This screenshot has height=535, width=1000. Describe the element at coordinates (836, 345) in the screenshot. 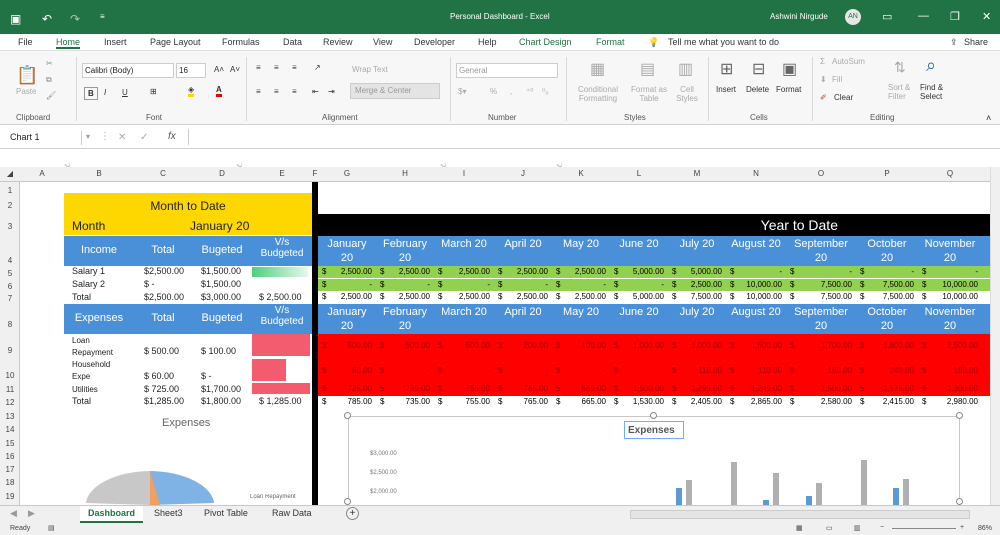

I see `ytd-cell: 1,700.00` at that location.